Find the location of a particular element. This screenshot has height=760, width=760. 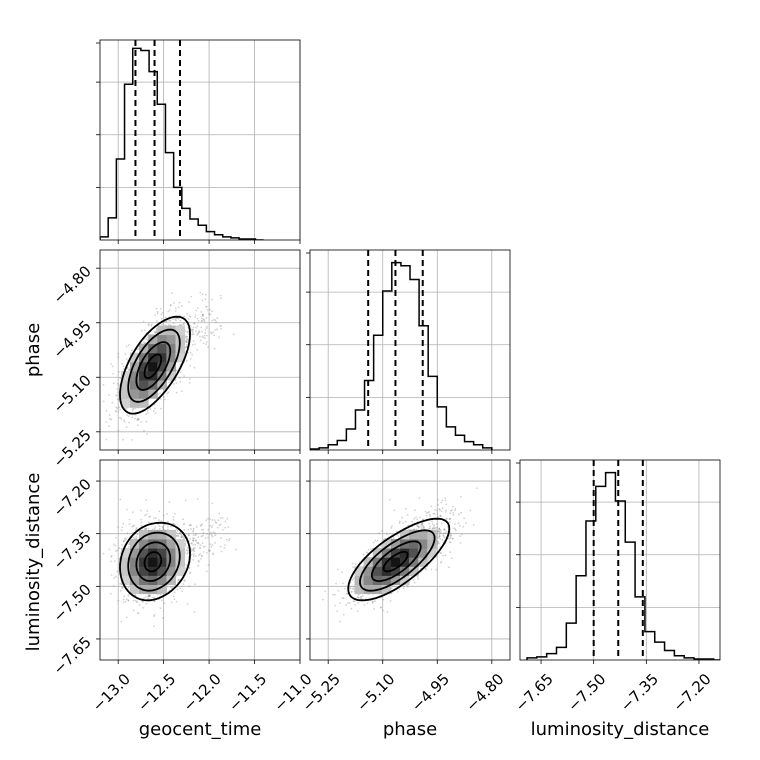

panel-geocent_time-phase: −5.25 −5.10 −4.95 −4.80 is located at coordinates (175, 360).